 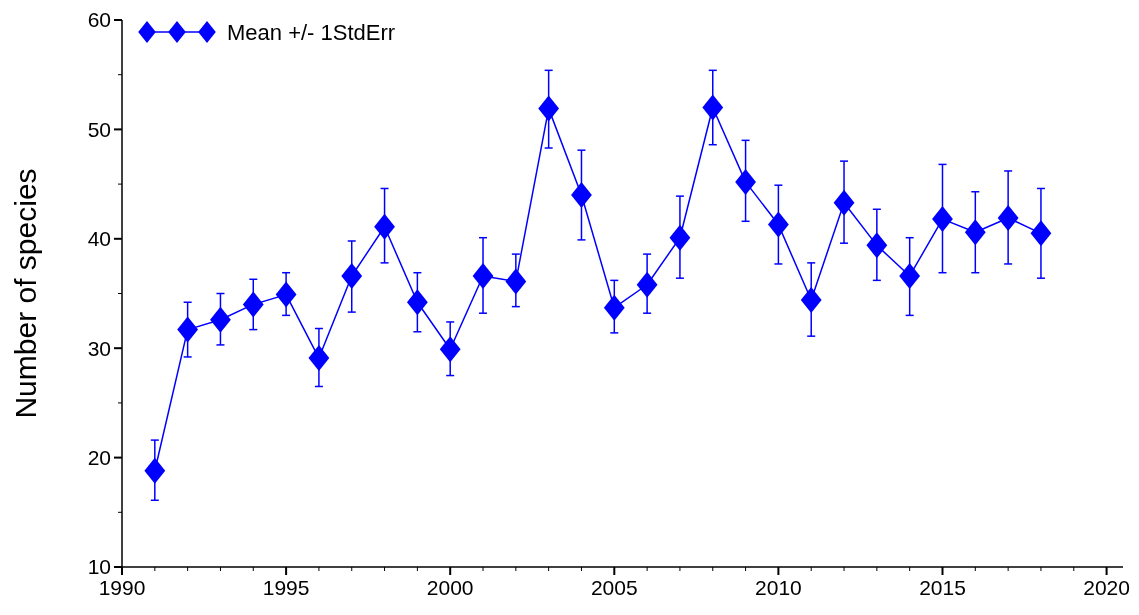 I want to click on x-tick-label: 2000, so click(x=450, y=587).